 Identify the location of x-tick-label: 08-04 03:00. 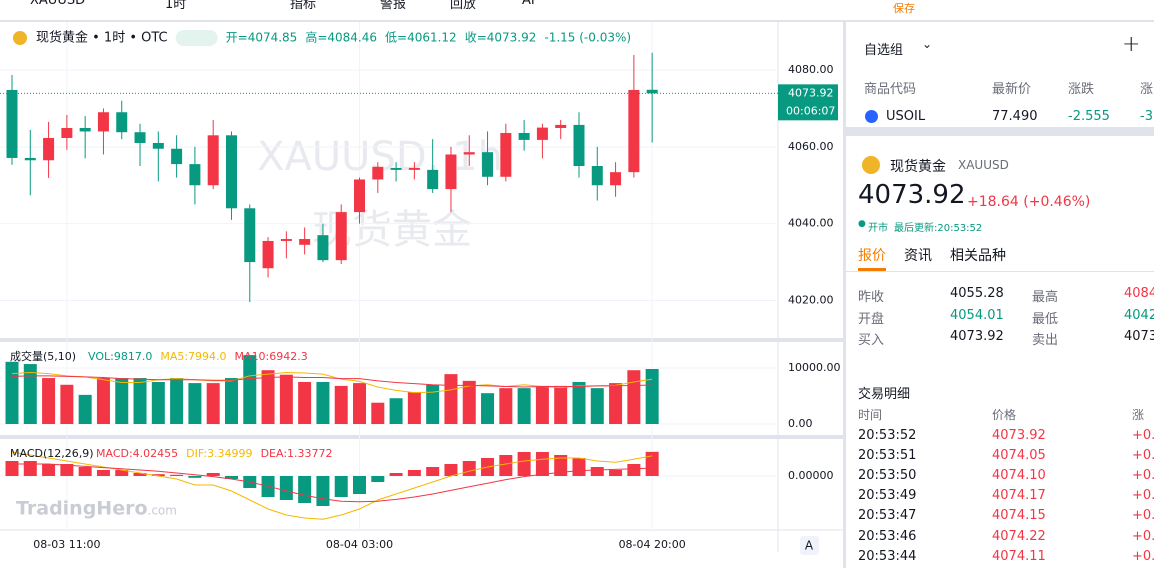
(359, 544).